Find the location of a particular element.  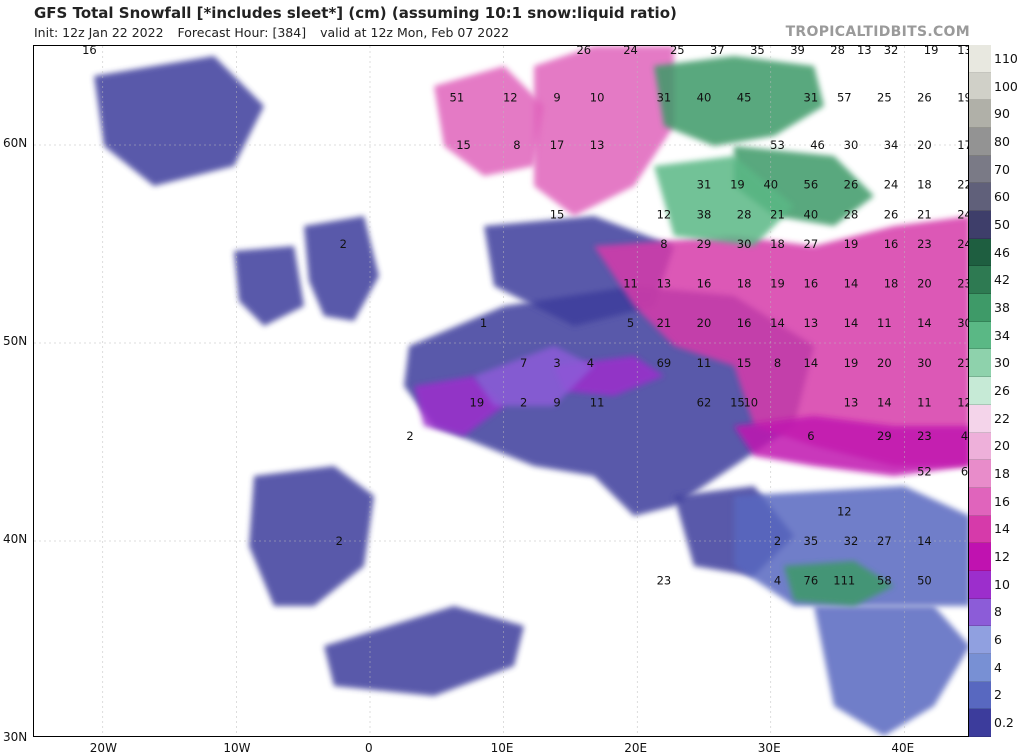

longitude-tick-label: 0 is located at coordinates (369, 748).